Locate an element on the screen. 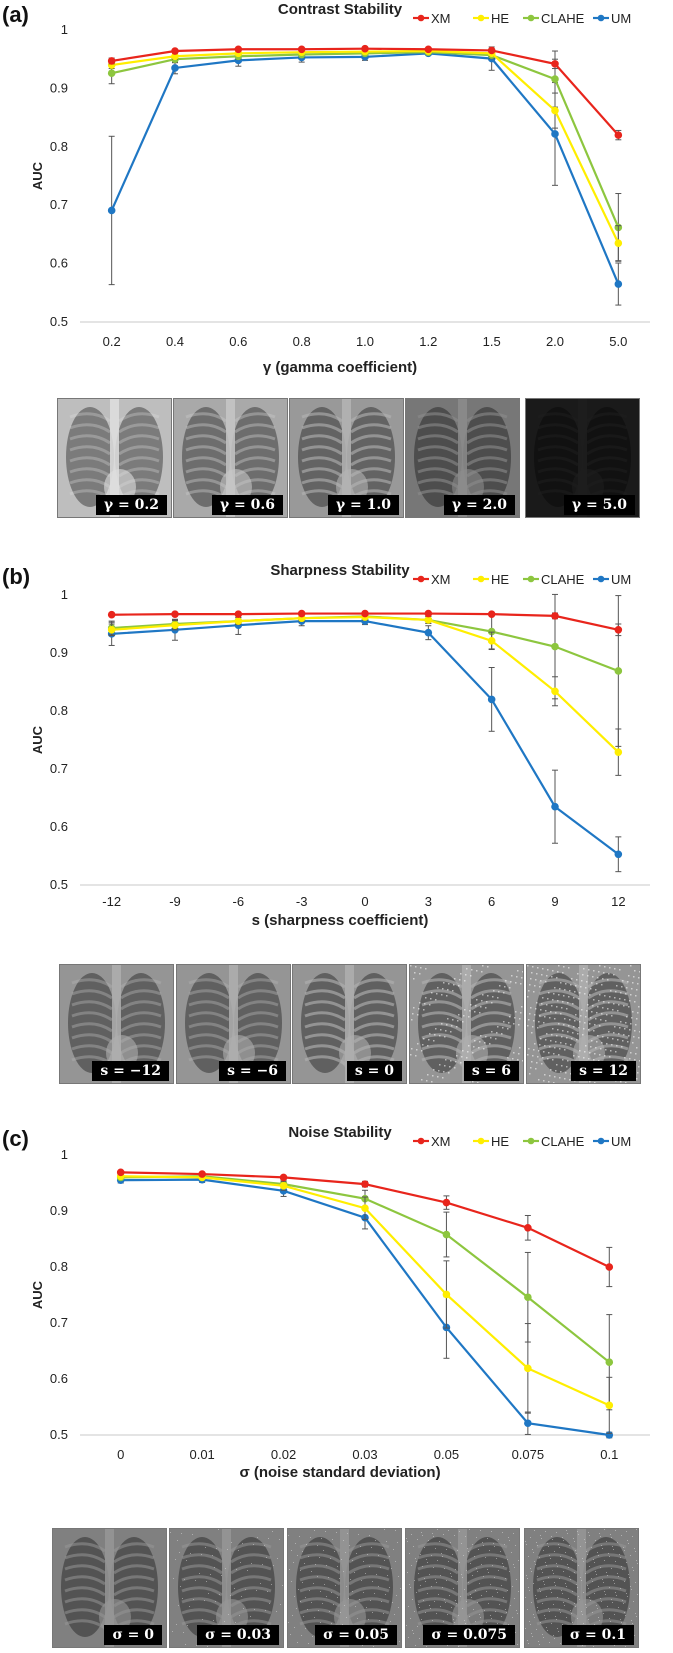 Image resolution: width=673 pixels, height=1653 pixels. x-tick-label: -3 is located at coordinates (302, 901).